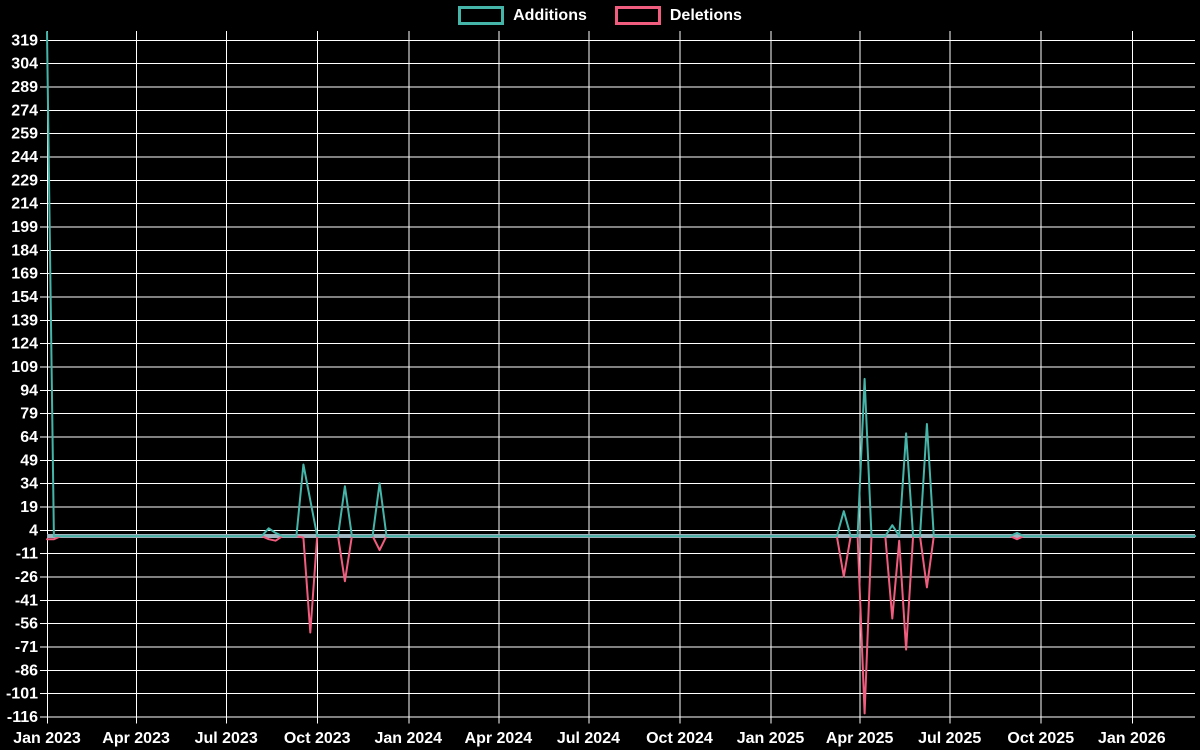 The image size is (1200, 750). What do you see at coordinates (24, 344) in the screenshot?
I see `y-tick-label: 124` at bounding box center [24, 344].